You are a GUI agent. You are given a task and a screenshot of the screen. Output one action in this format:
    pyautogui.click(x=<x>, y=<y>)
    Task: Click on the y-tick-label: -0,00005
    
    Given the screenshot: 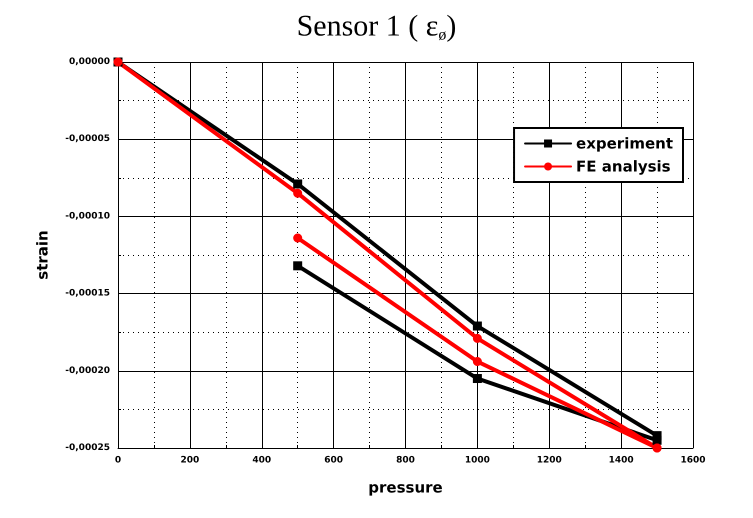 What is the action you would take?
    pyautogui.click(x=87, y=139)
    